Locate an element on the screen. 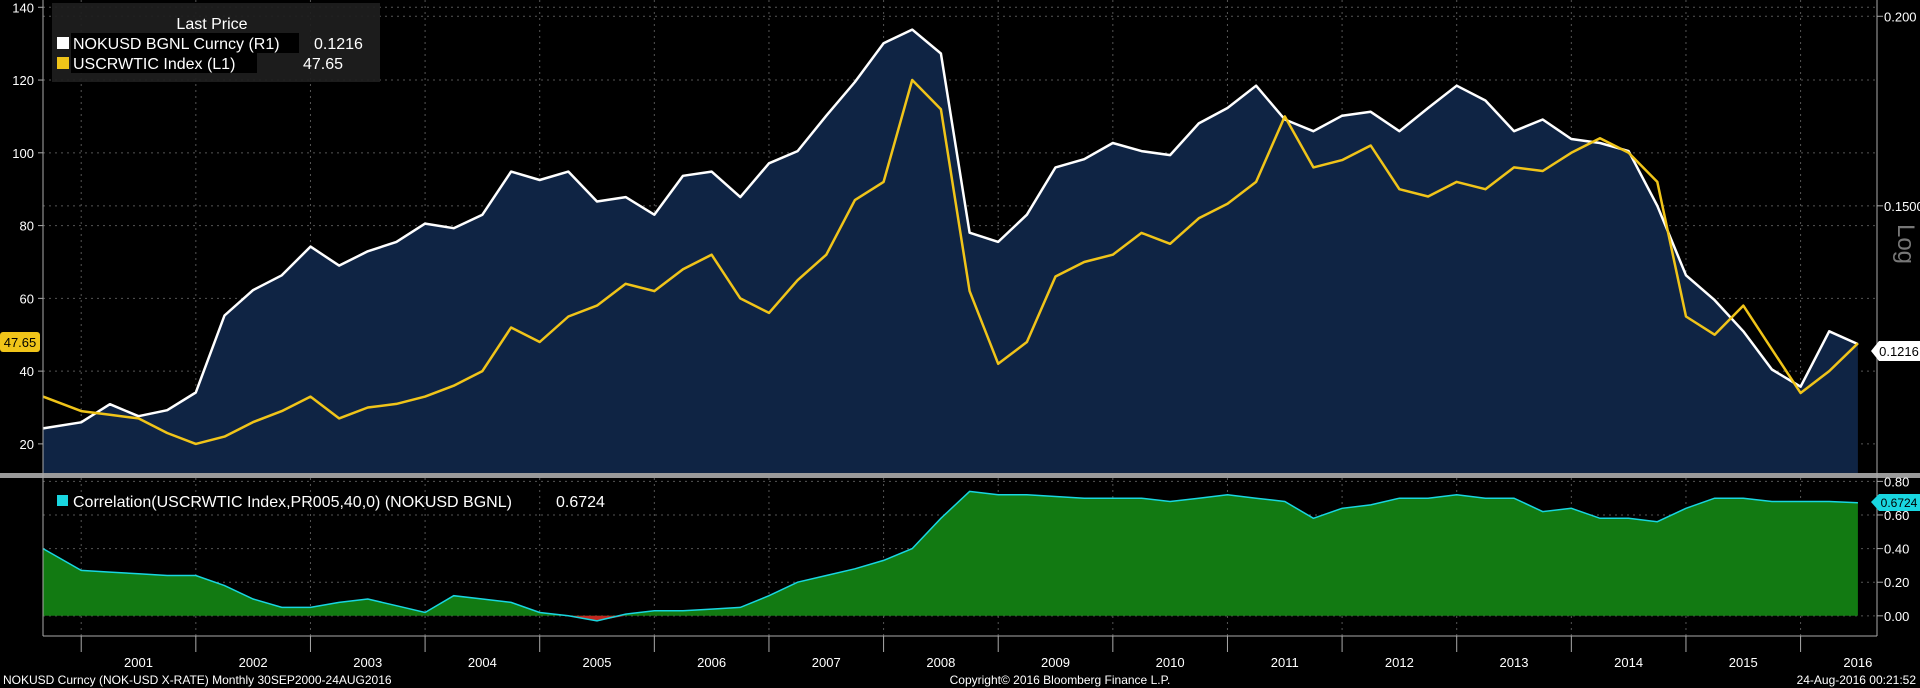  x-tick-label: 2005 is located at coordinates (597, 662).